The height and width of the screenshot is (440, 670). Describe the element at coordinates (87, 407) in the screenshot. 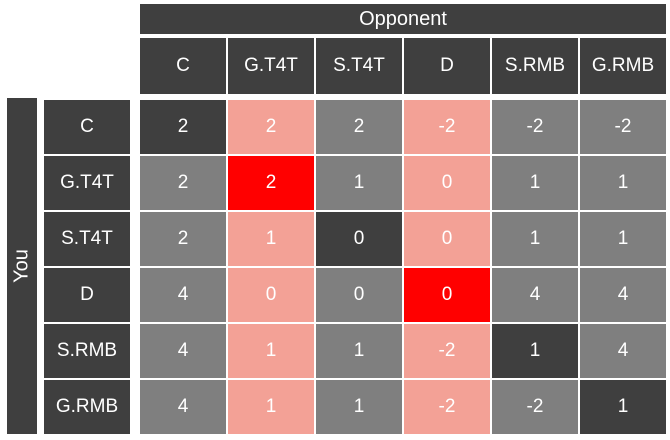

I see `row-header-g-rmb: G.RMB` at that location.